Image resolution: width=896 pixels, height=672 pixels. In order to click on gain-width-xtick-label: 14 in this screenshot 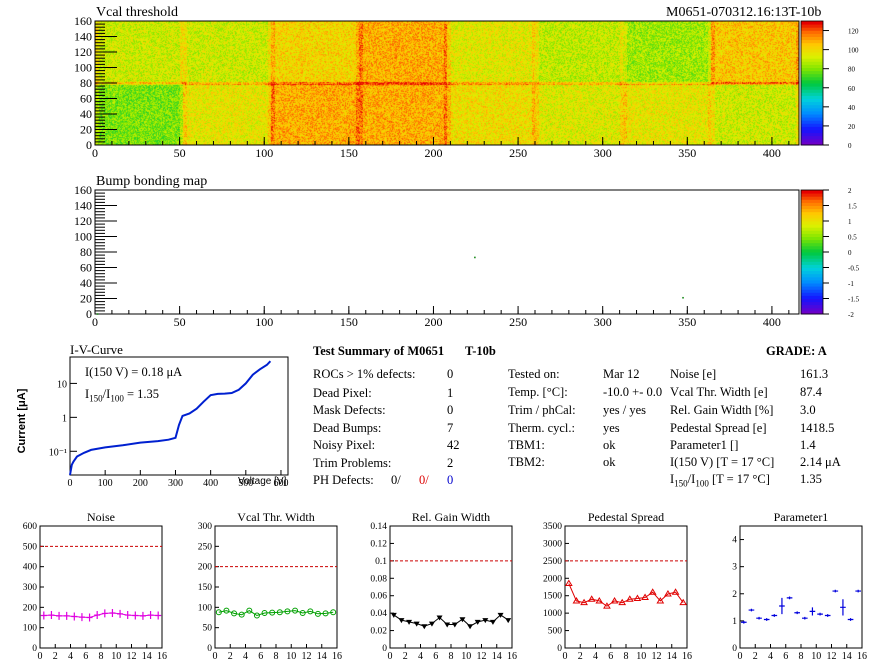, I will do `click(497, 656)`.